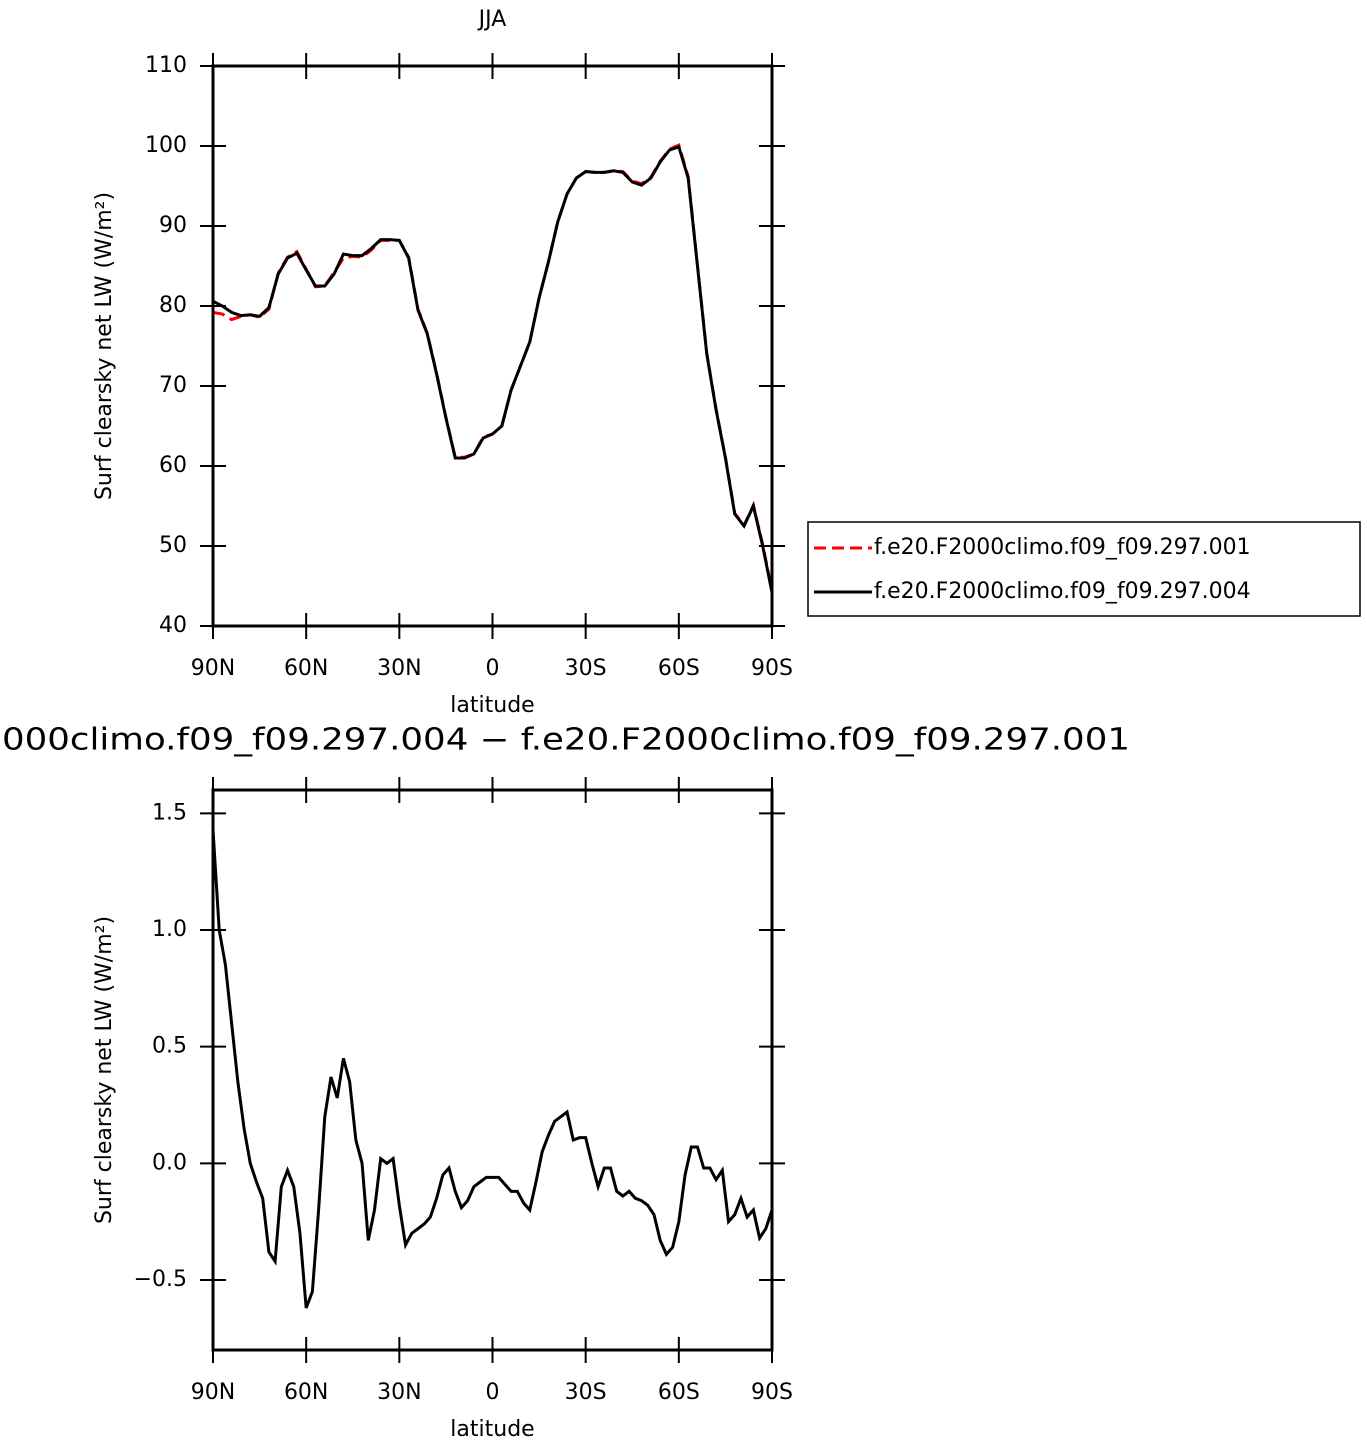  What do you see at coordinates (173, 545) in the screenshot?
I see `y-tick-label: 50` at bounding box center [173, 545].